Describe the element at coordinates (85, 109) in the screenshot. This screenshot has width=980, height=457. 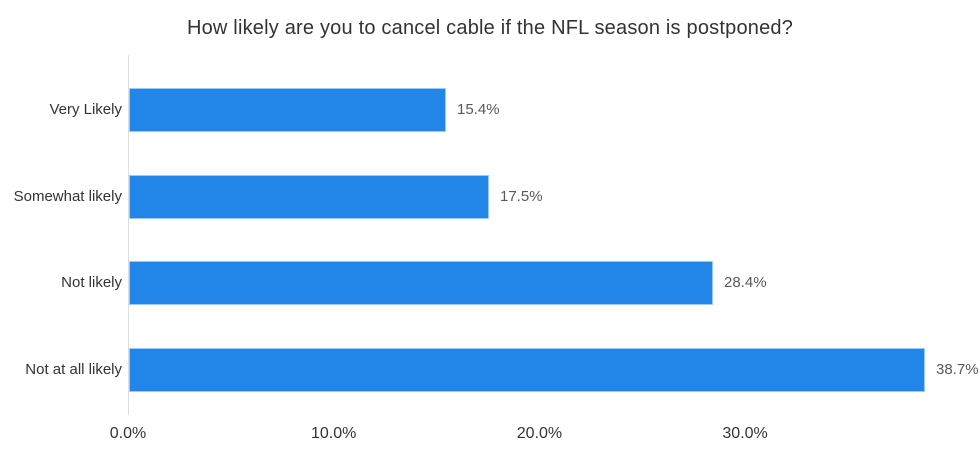
I see `category-label: Very Likely` at that location.